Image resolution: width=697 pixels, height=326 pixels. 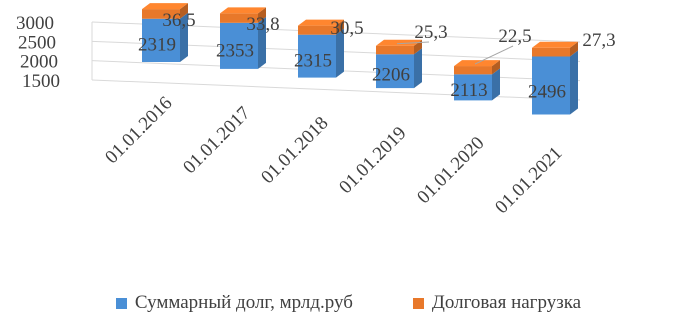 I want to click on y-tick-label: 1500, so click(x=41, y=81).